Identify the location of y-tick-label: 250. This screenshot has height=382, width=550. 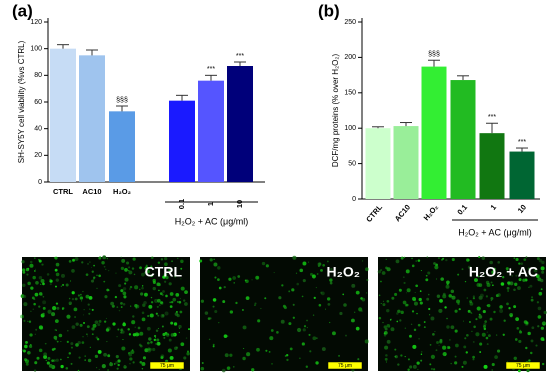
(350, 22).